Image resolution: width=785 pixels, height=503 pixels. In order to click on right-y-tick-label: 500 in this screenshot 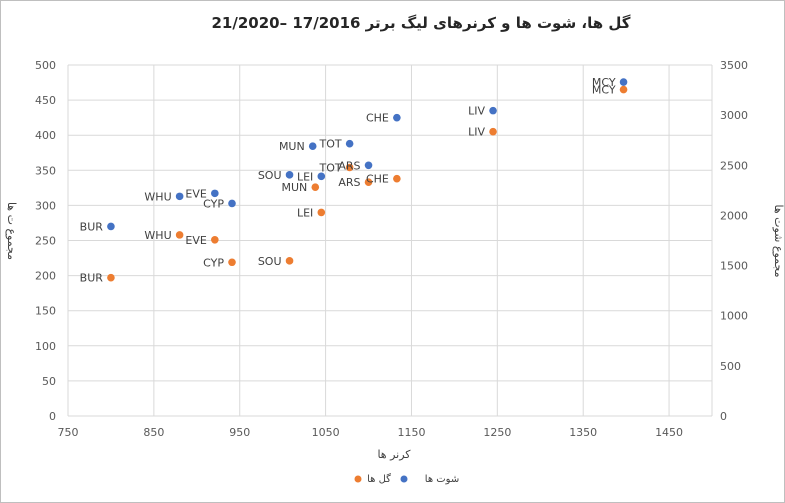, I will do `click(730, 366)`.